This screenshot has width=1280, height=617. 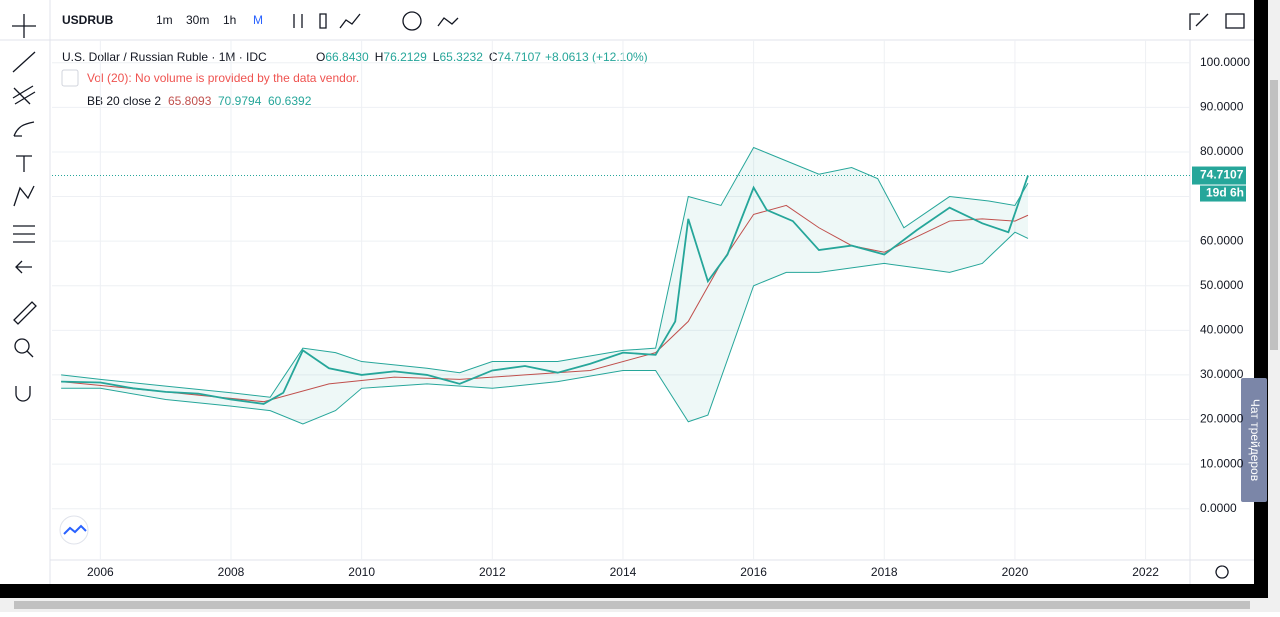 I want to click on symbol: USDRUB, so click(x=88, y=20).